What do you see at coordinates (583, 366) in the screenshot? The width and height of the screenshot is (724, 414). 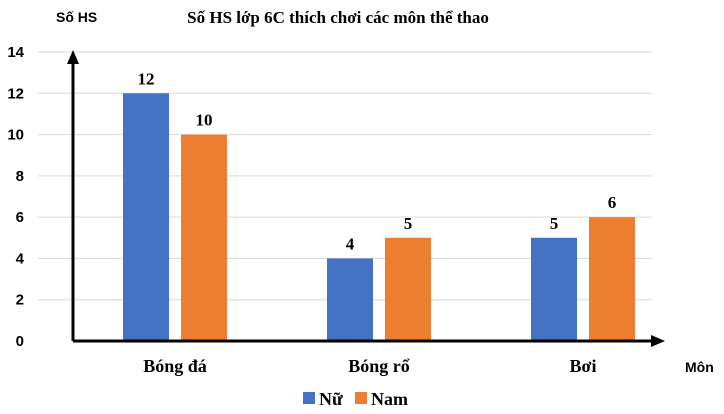 I see `category-label: Bơi` at bounding box center [583, 366].